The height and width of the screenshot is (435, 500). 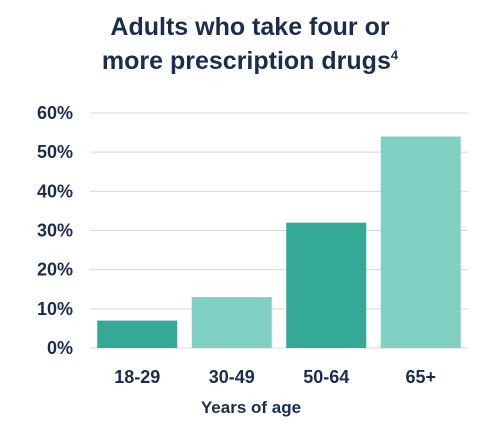 I want to click on bar-65+, so click(x=420, y=242).